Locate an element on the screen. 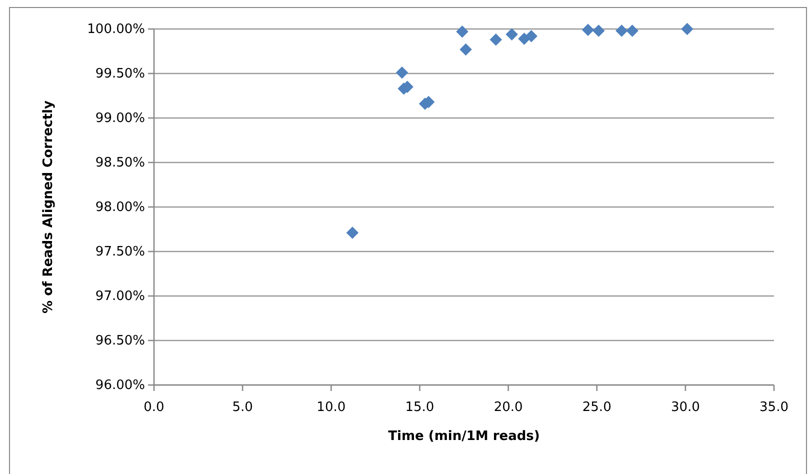  x-tick-label: 30.0 is located at coordinates (685, 407).